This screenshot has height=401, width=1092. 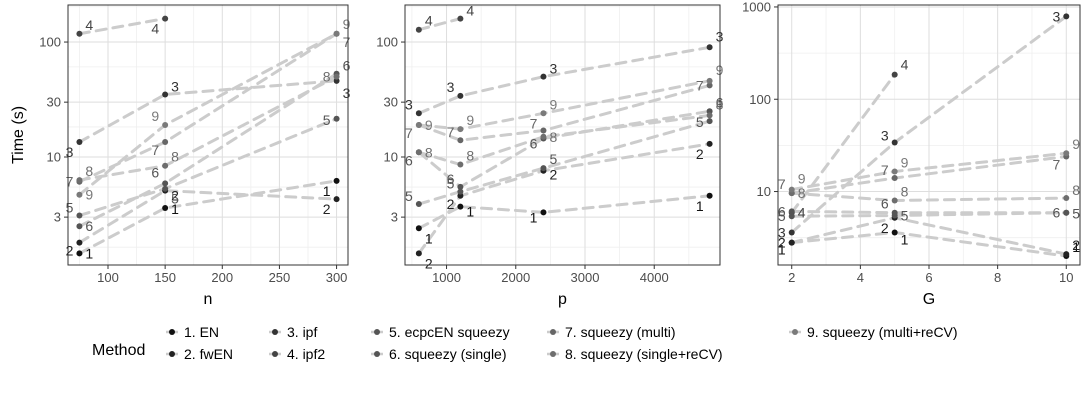 What do you see at coordinates (449, 332) in the screenshot?
I see `legend-label: 5. ecpcEN squeezy` at bounding box center [449, 332].